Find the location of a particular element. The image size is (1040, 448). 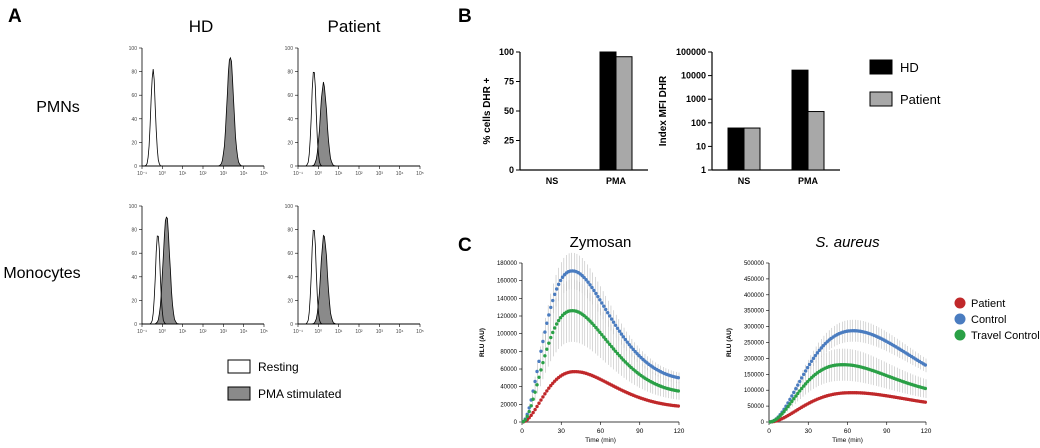

legend-swatch-patient is located at coordinates (881, 99).